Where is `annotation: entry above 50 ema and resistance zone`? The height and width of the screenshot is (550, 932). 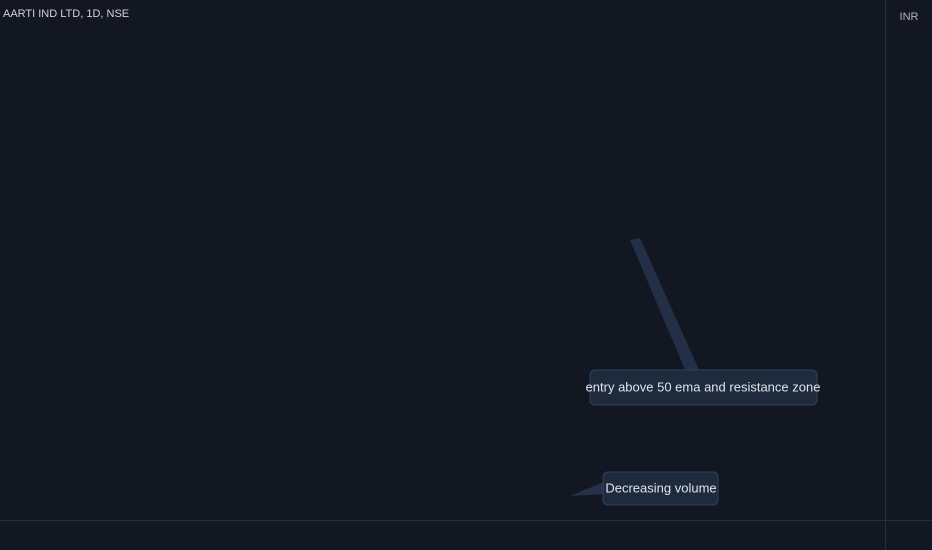 annotation: entry above 50 ema and resistance zone is located at coordinates (703, 386).